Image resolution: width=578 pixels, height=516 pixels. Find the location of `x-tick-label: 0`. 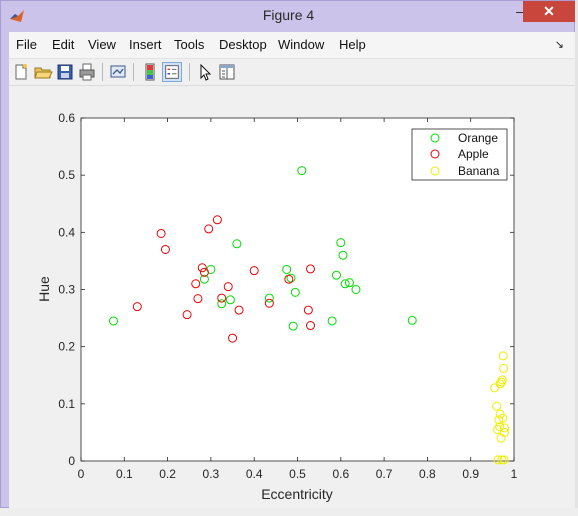

x-tick-label: 0 is located at coordinates (81, 474).